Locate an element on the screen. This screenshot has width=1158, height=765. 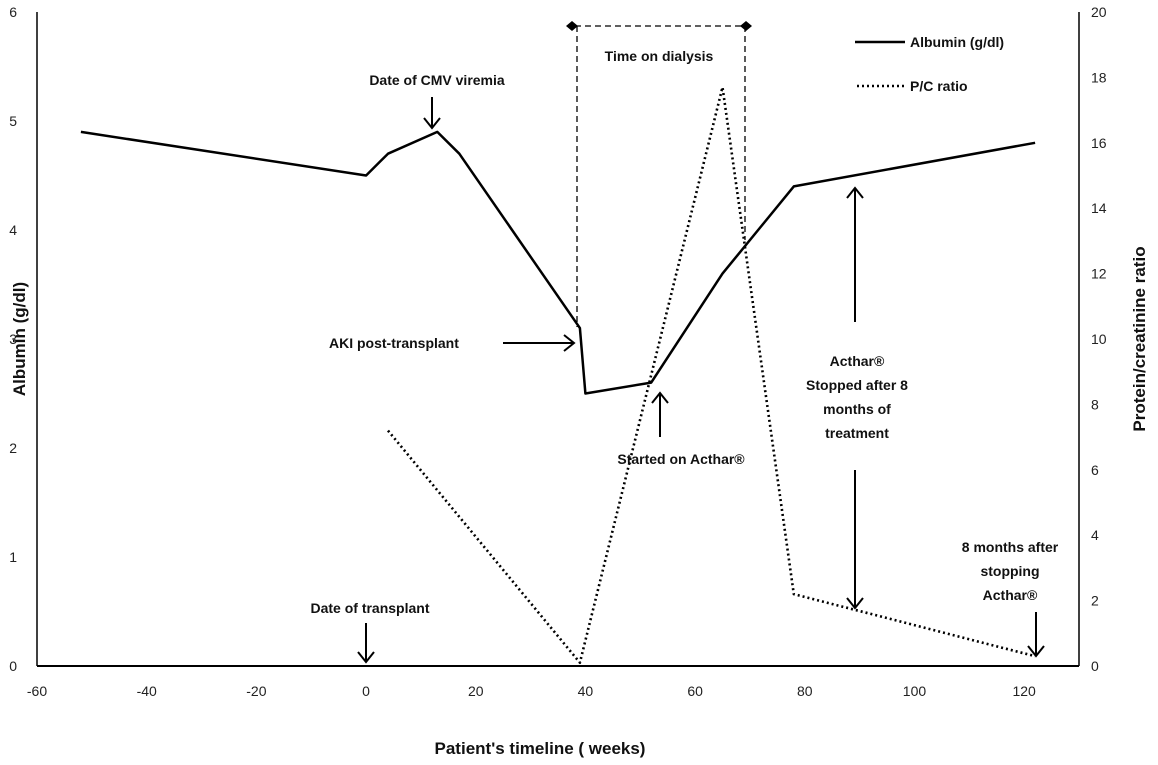
y2-tick-label: 4 is located at coordinates (1095, 535).